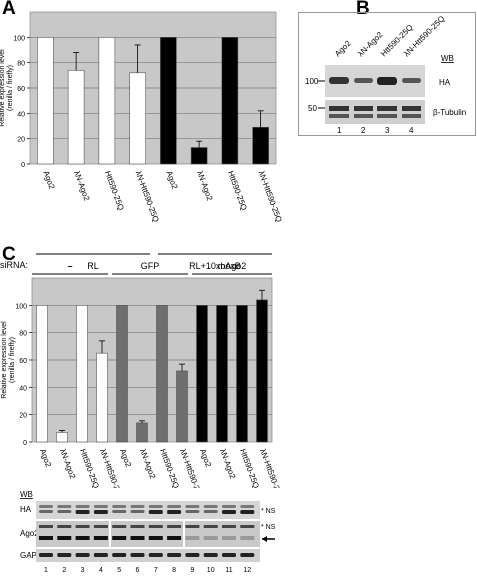  Describe the element at coordinates (449, 112) in the screenshot. I see `blot-label-tubulin: β-Tubulin` at that location.